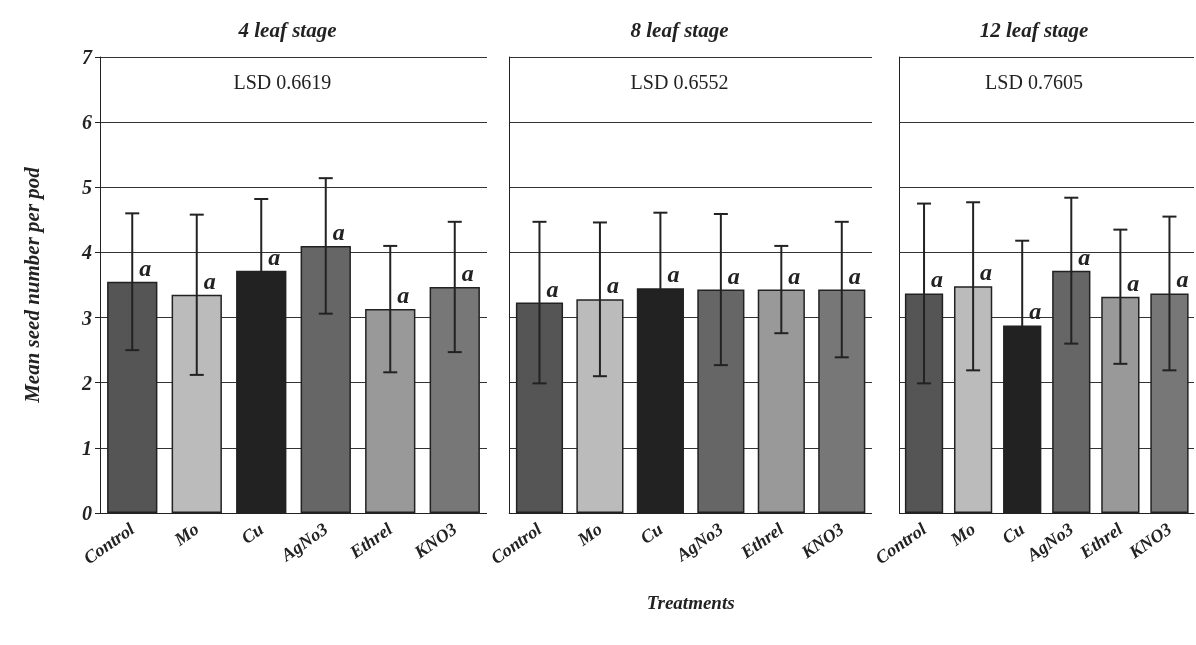 This screenshot has height=645, width=1196. What do you see at coordinates (31, 285) in the screenshot?
I see `y-axis-title: Mean seed number per pod` at bounding box center [31, 285].